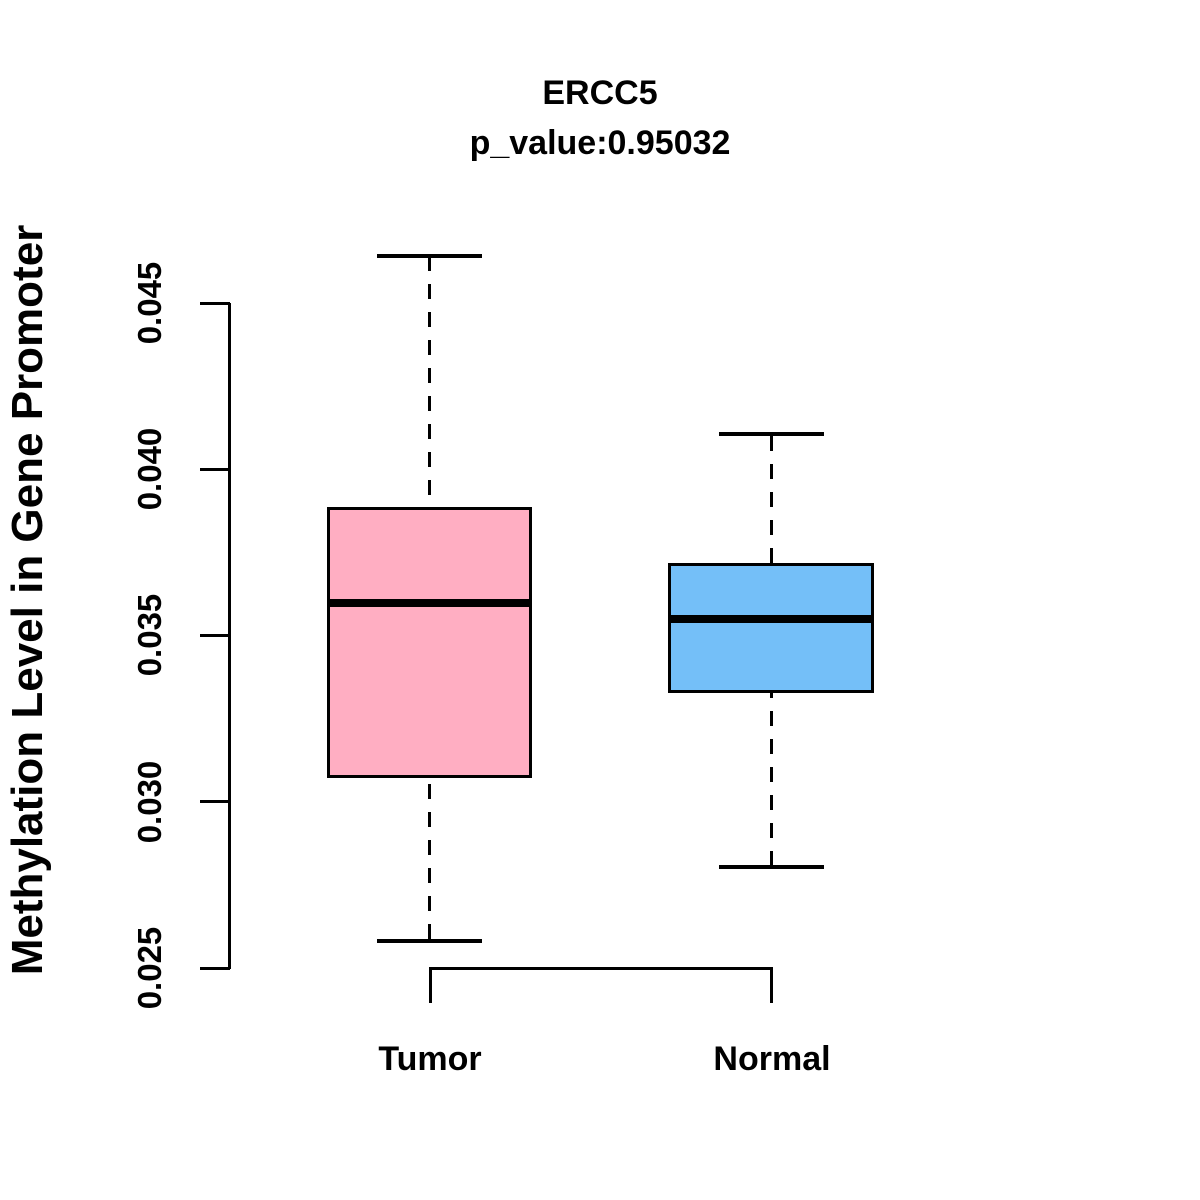 The width and height of the screenshot is (1200, 1200). What do you see at coordinates (429, 603) in the screenshot?
I see `tumor-median-line` at bounding box center [429, 603].